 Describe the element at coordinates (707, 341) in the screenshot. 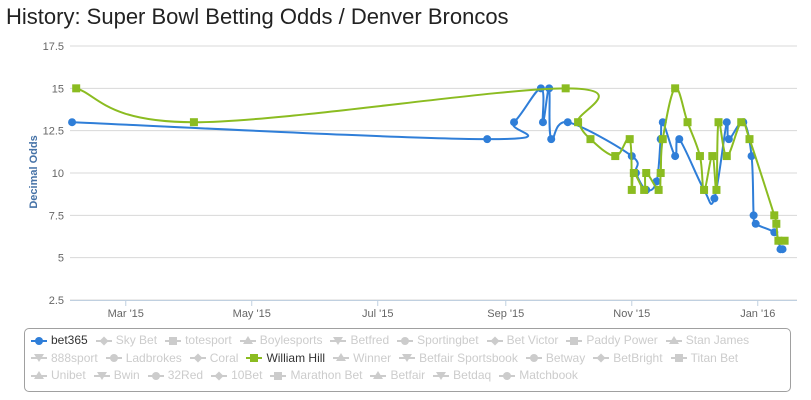

I see `legend-item-stan-james: Stan James` at that location.